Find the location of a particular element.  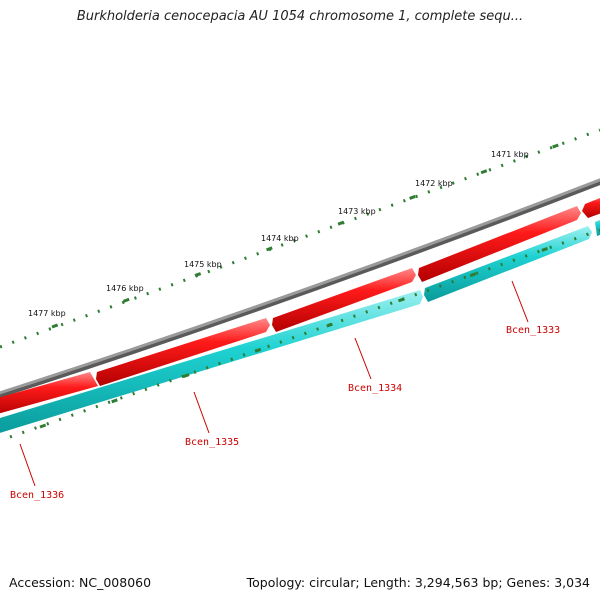

gene-label-bcen-1333: Bcen_1333 is located at coordinates (533, 330).